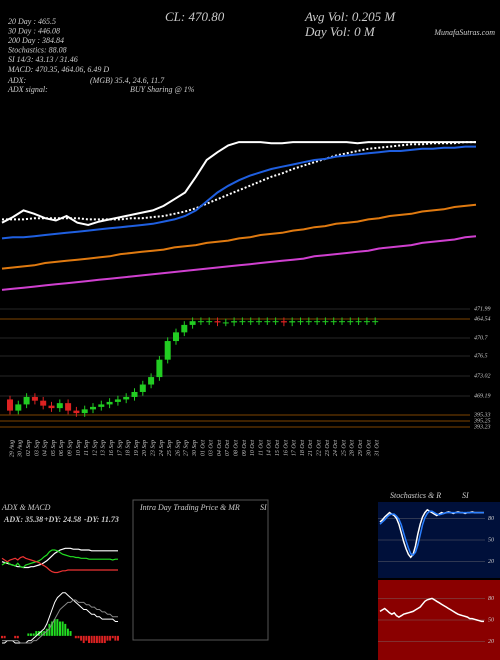  Describe the element at coordinates (27, 89) in the screenshot. I see `adx-signal-label: ADX signal:` at that location.